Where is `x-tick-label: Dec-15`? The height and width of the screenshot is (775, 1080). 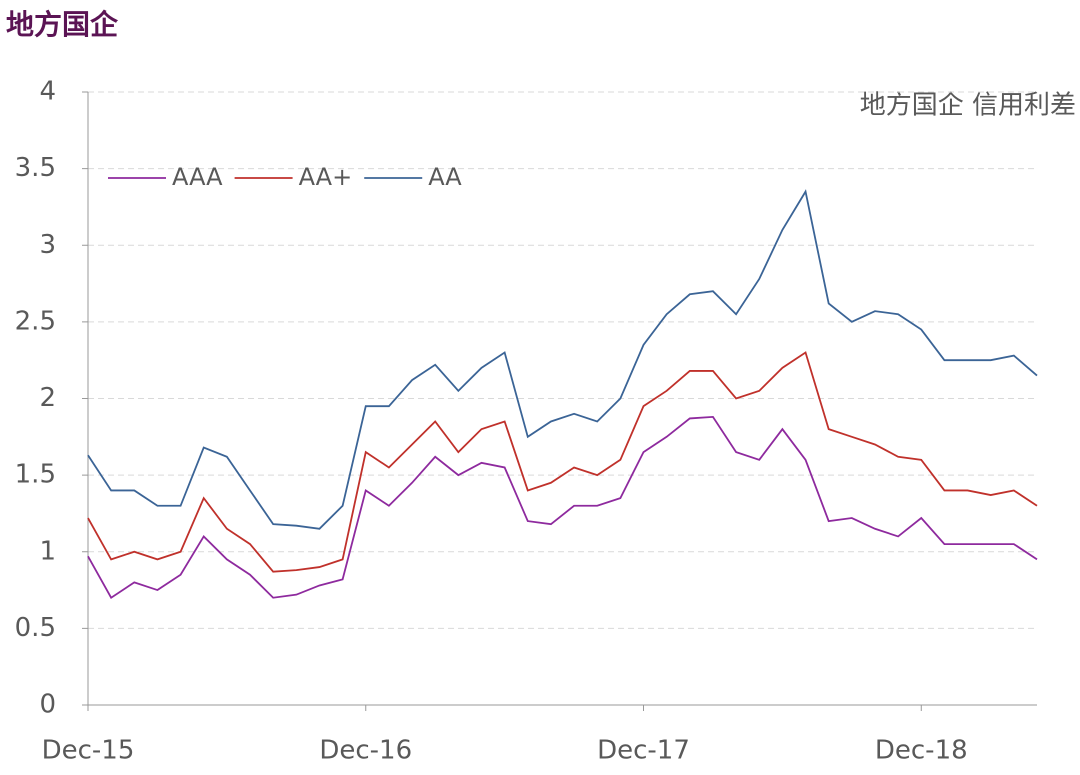 x-tick-label: Dec-15 is located at coordinates (88, 751).